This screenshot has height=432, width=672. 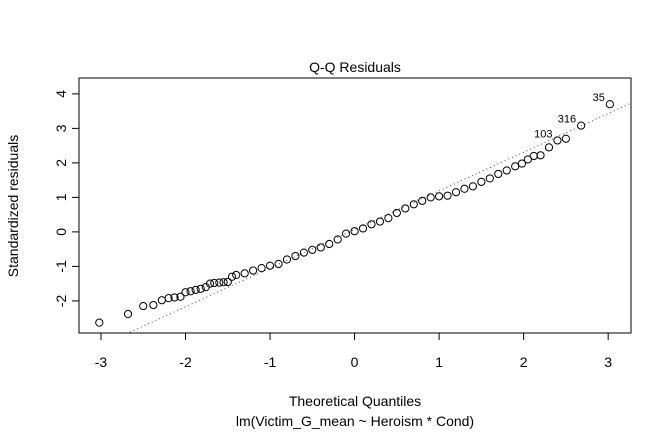 What do you see at coordinates (608, 362) in the screenshot?
I see `x-tick-label: 3` at bounding box center [608, 362].